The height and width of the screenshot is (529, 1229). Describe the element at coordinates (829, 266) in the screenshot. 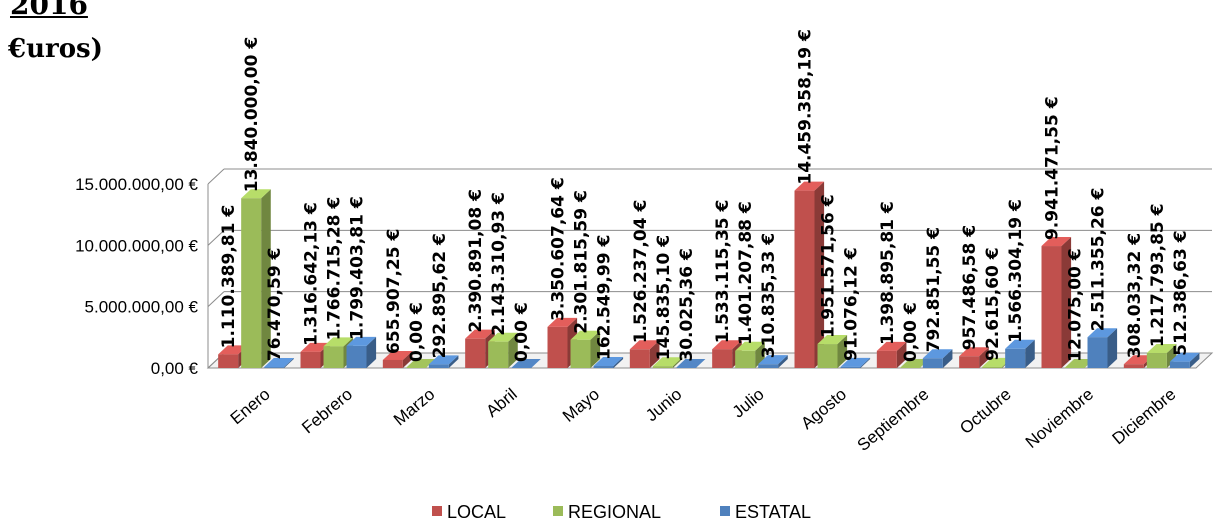

I see `data-label: 1.951.571,56 €` at that location.